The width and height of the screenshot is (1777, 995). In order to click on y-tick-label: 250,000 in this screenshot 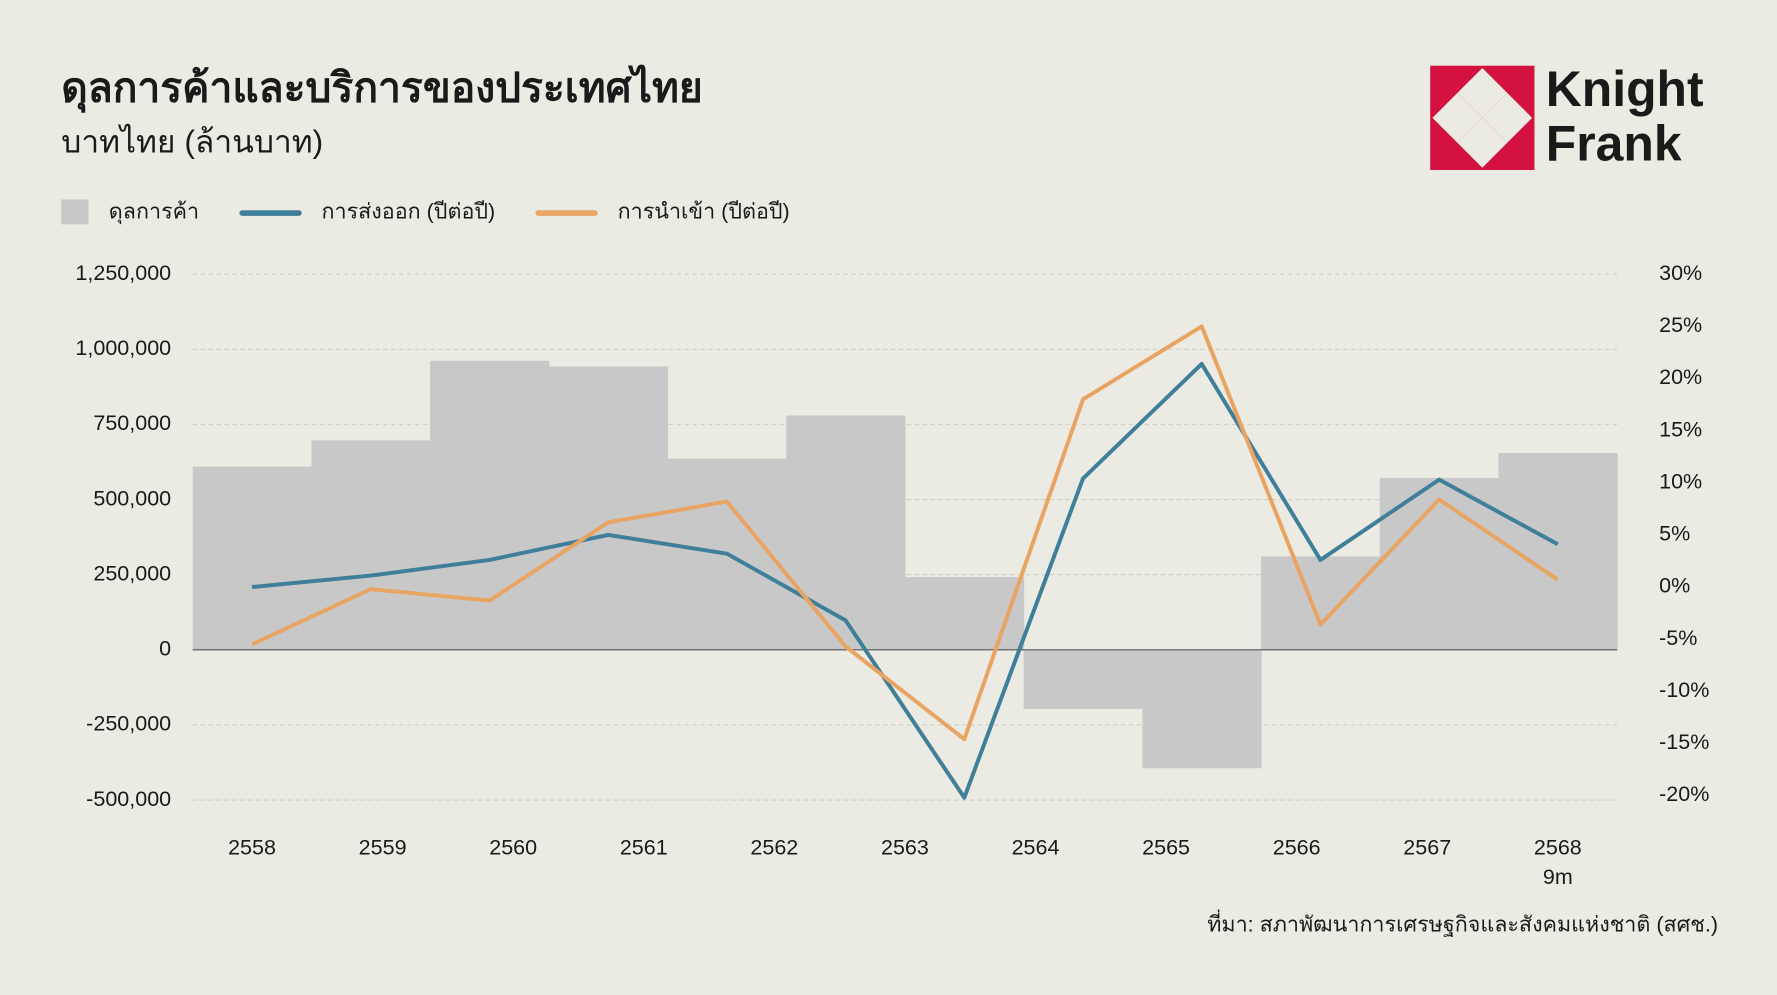, I will do `click(132, 573)`.